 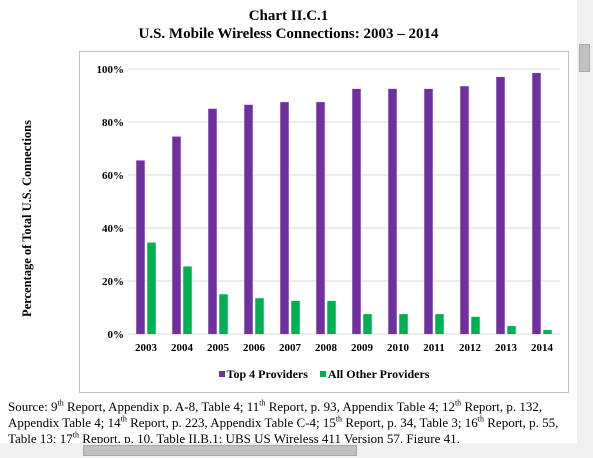 I want to click on bar-other-2006, so click(x=259, y=316).